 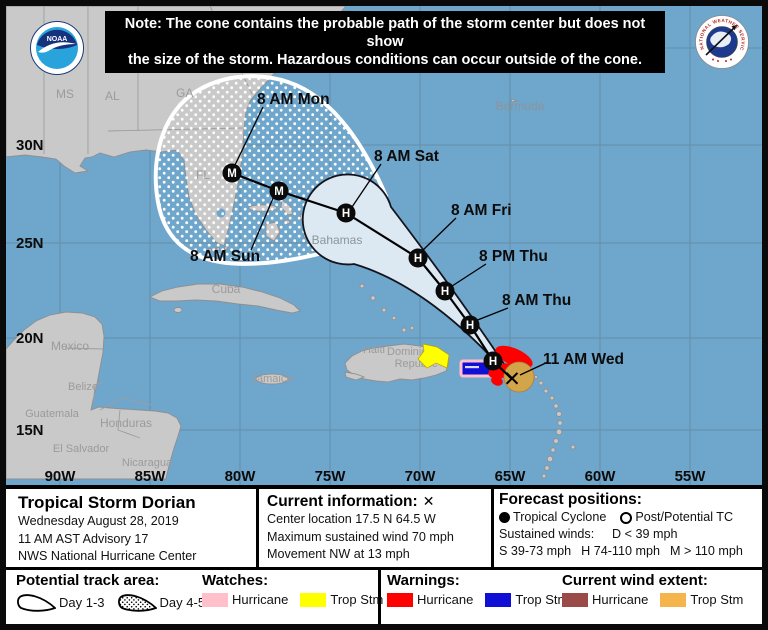 I want to click on trop-stm-watch-swatch, so click(x=313, y=599).